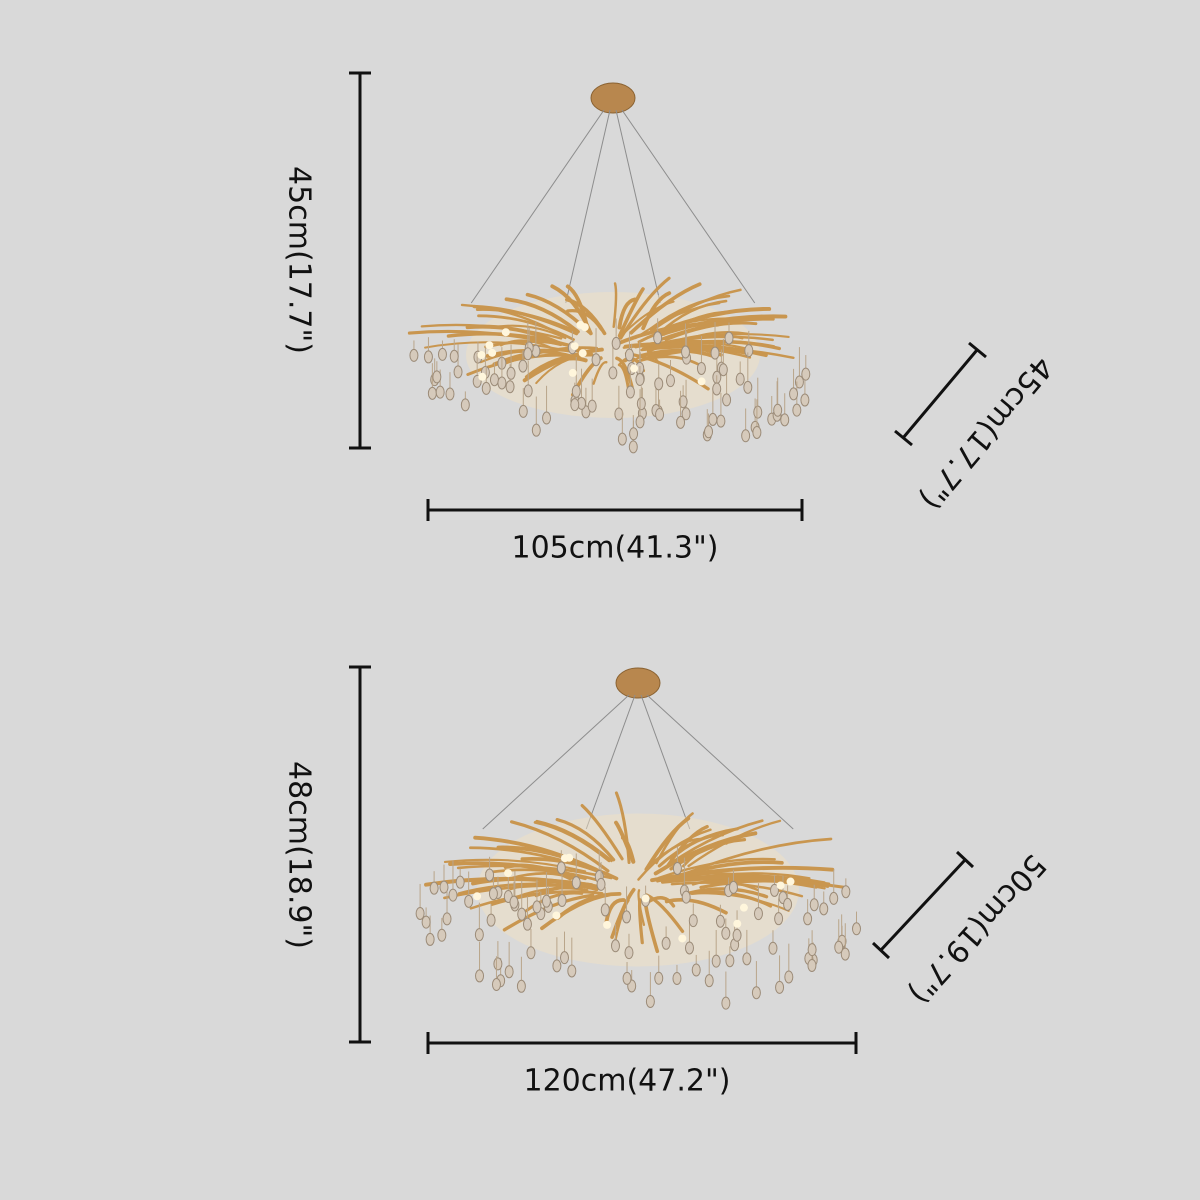 Image resolution: width=1200 pixels, height=1200 pixels. I want to click on width-label: 105cm(41.3"), so click(615, 548).